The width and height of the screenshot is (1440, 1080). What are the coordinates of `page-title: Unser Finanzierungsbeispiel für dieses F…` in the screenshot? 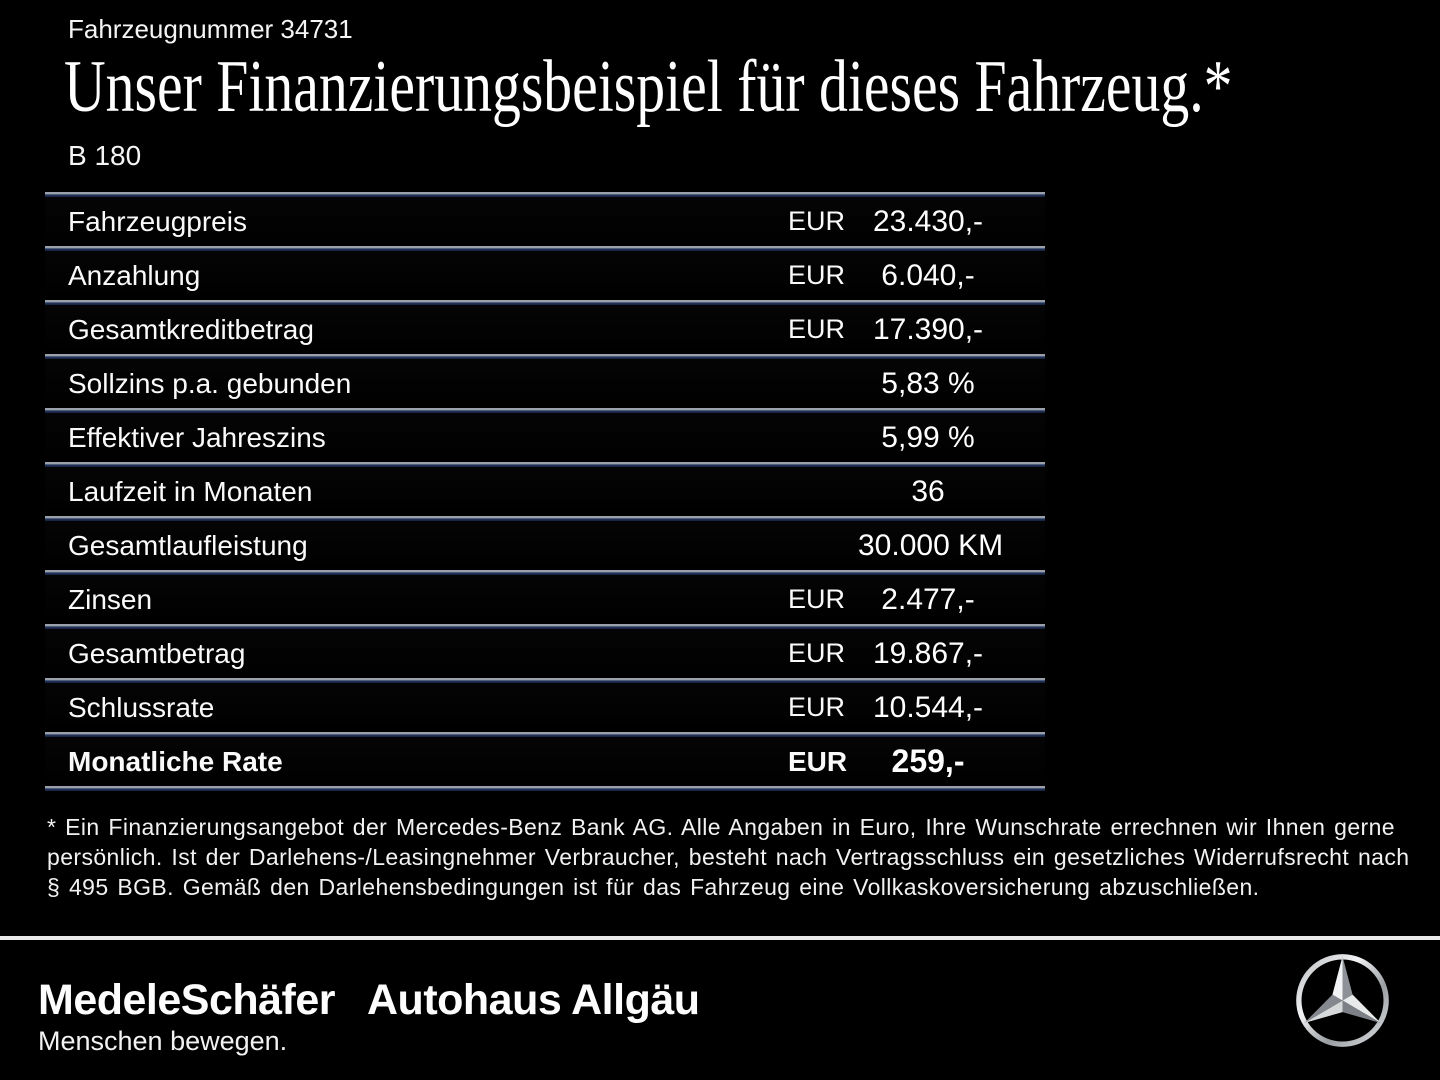 It's located at (648, 87).